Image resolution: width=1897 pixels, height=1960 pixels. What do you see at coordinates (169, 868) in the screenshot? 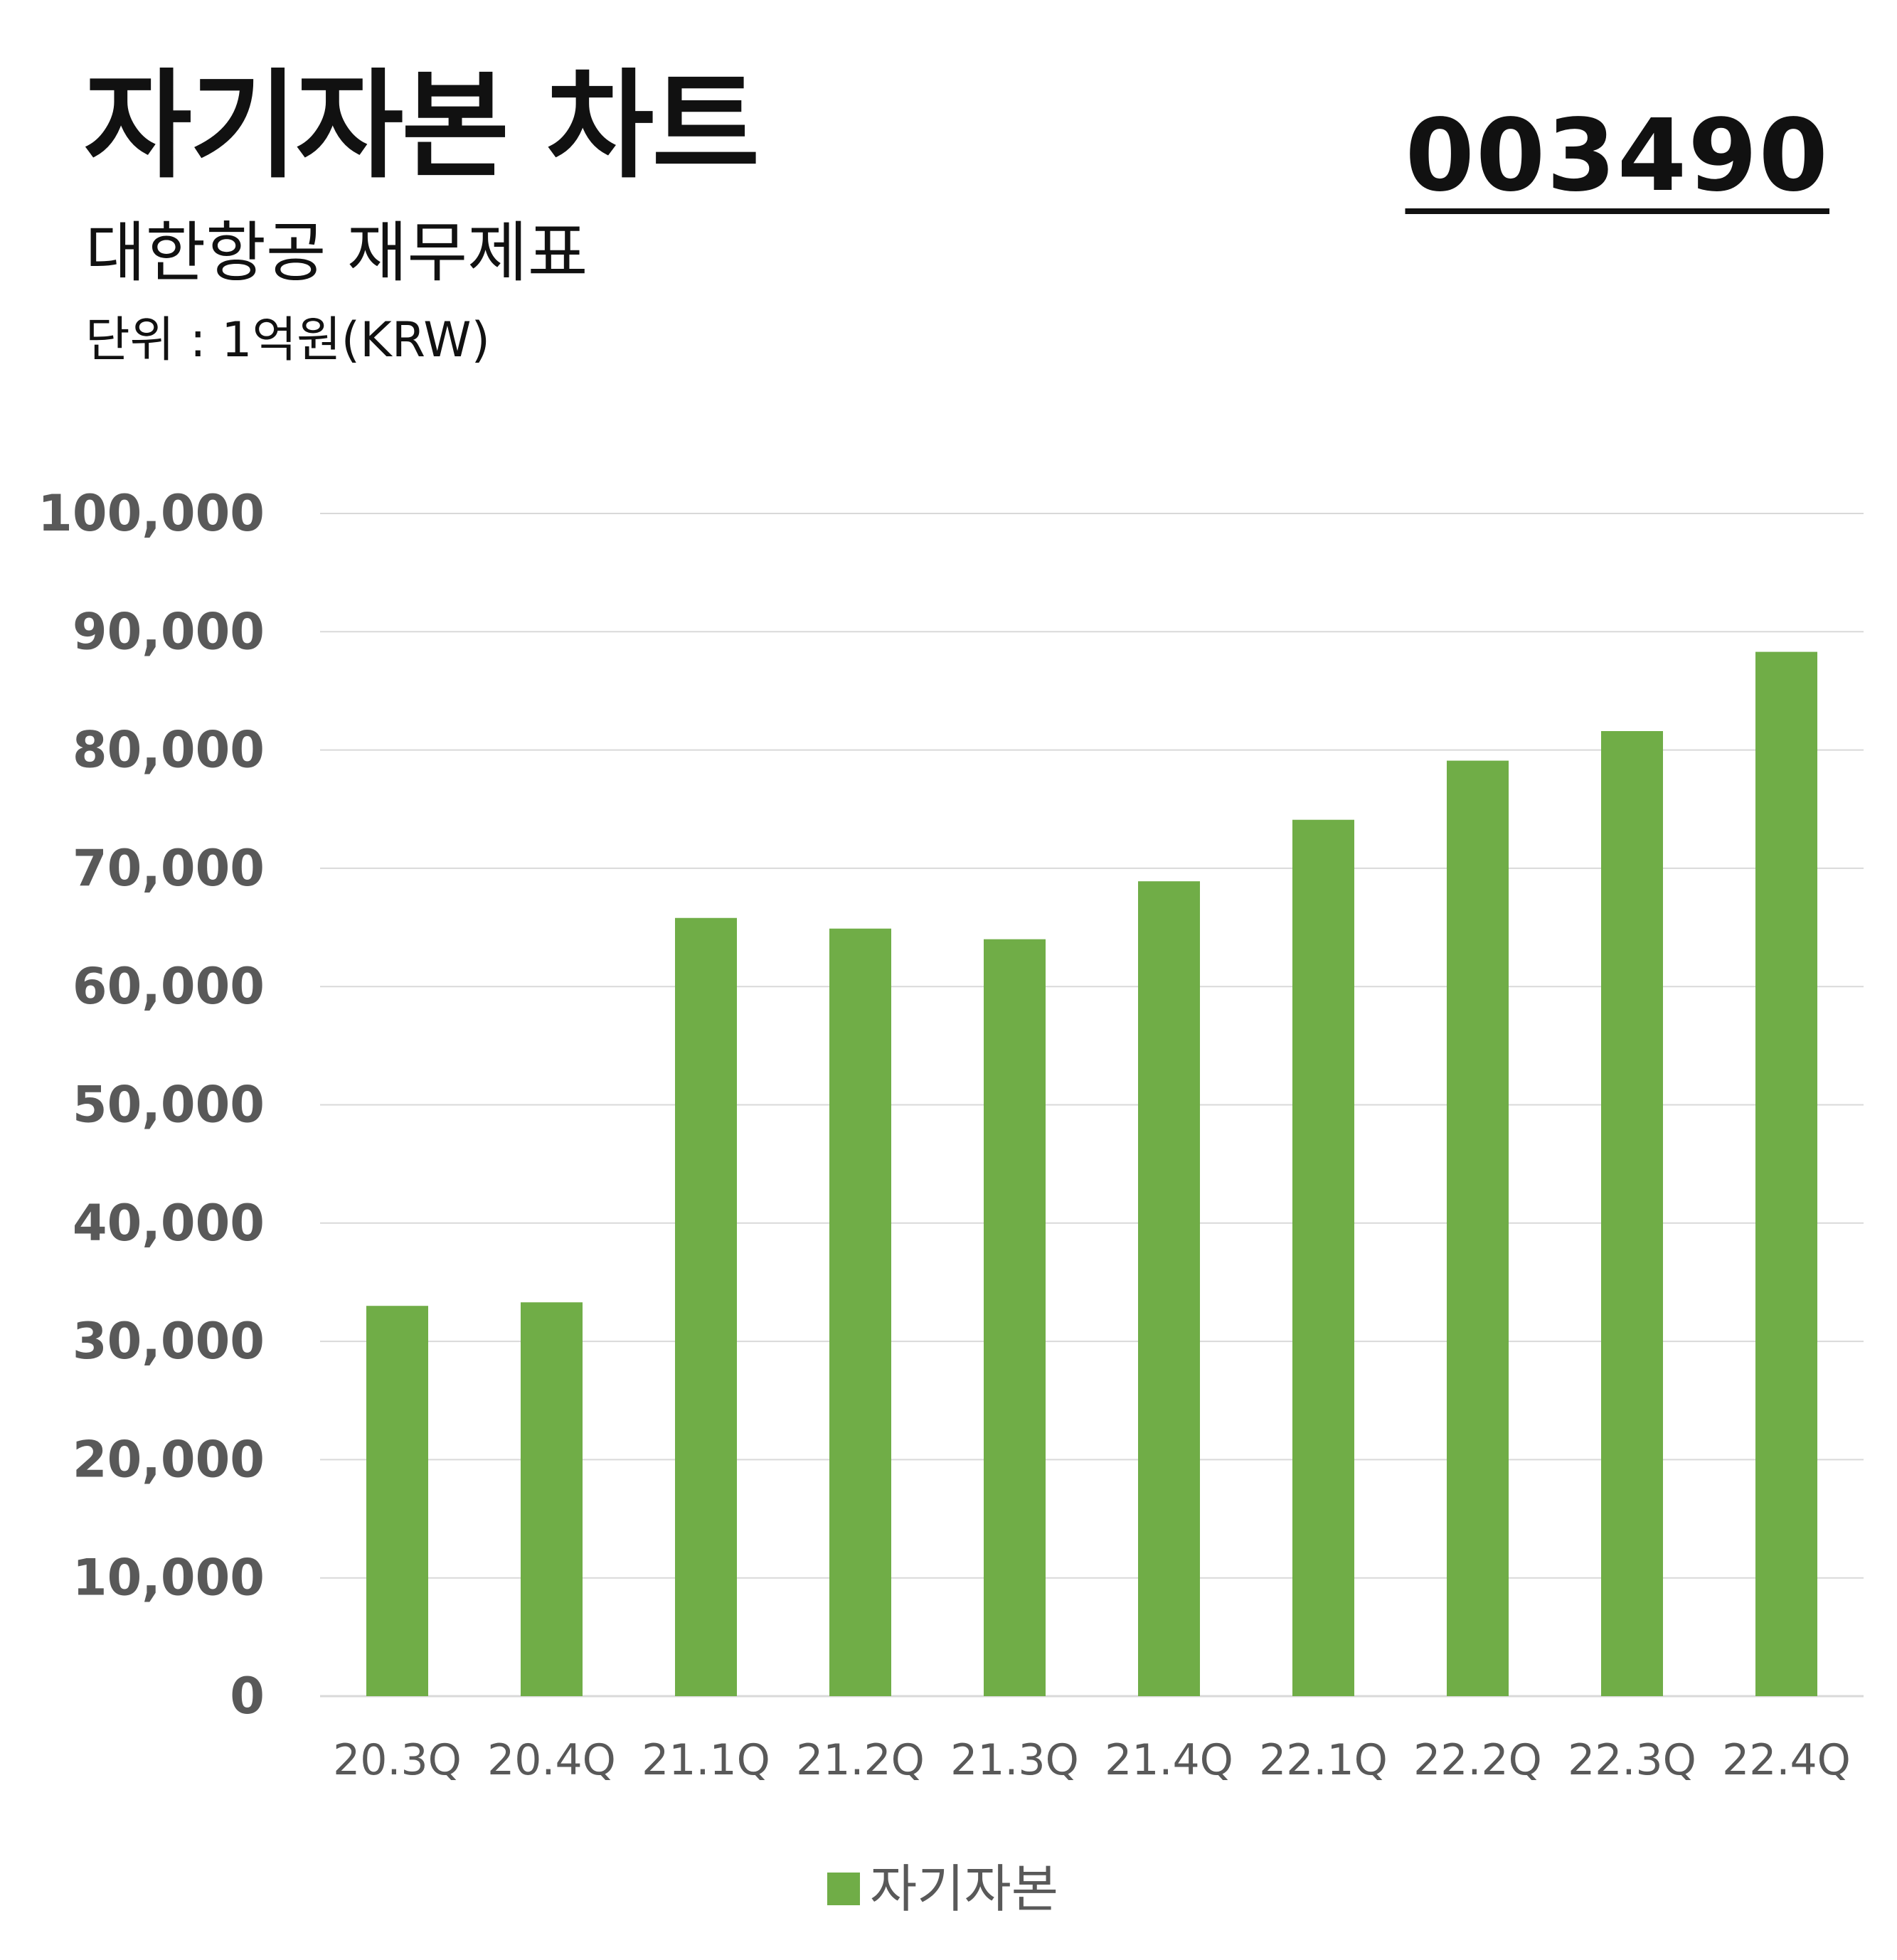
I see `y-tick-label: 70,000` at bounding box center [169, 868].